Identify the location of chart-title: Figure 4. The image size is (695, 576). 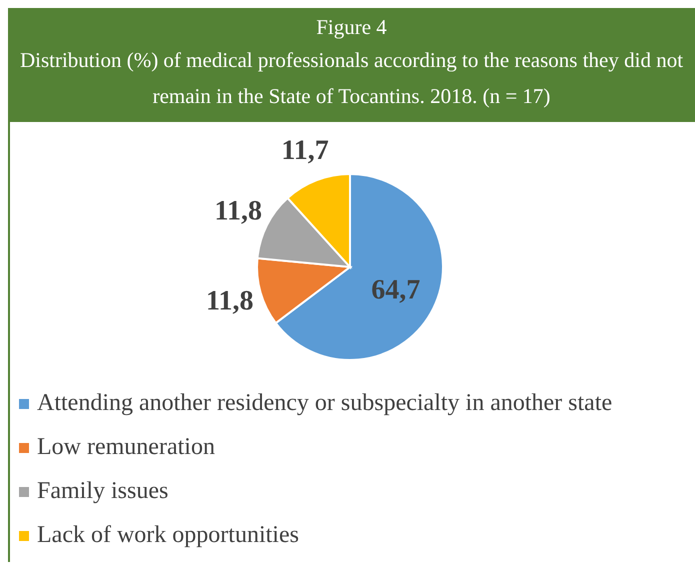
(351, 27).